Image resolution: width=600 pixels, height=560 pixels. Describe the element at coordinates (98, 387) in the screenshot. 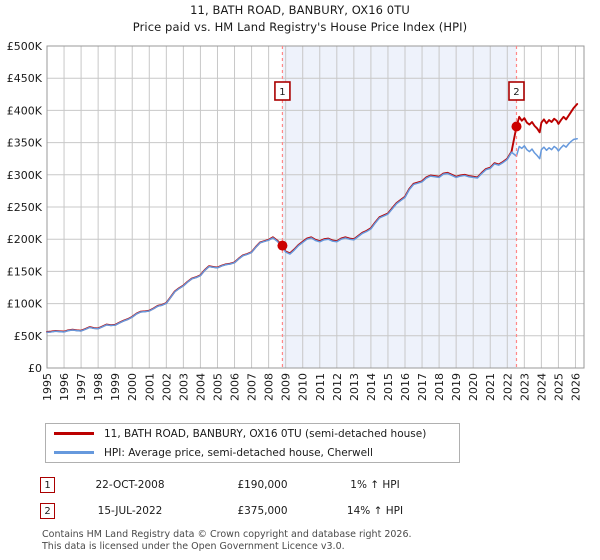

I see `x-axis-tick-label: 1998` at that location.